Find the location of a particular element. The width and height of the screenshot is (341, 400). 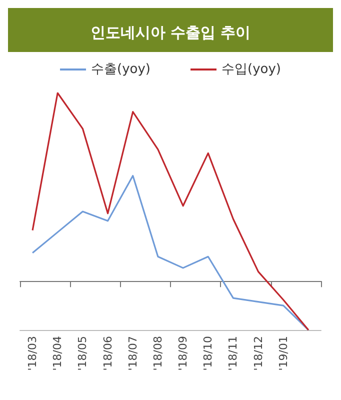

x-tick-label: '18/10 is located at coordinates (208, 353).